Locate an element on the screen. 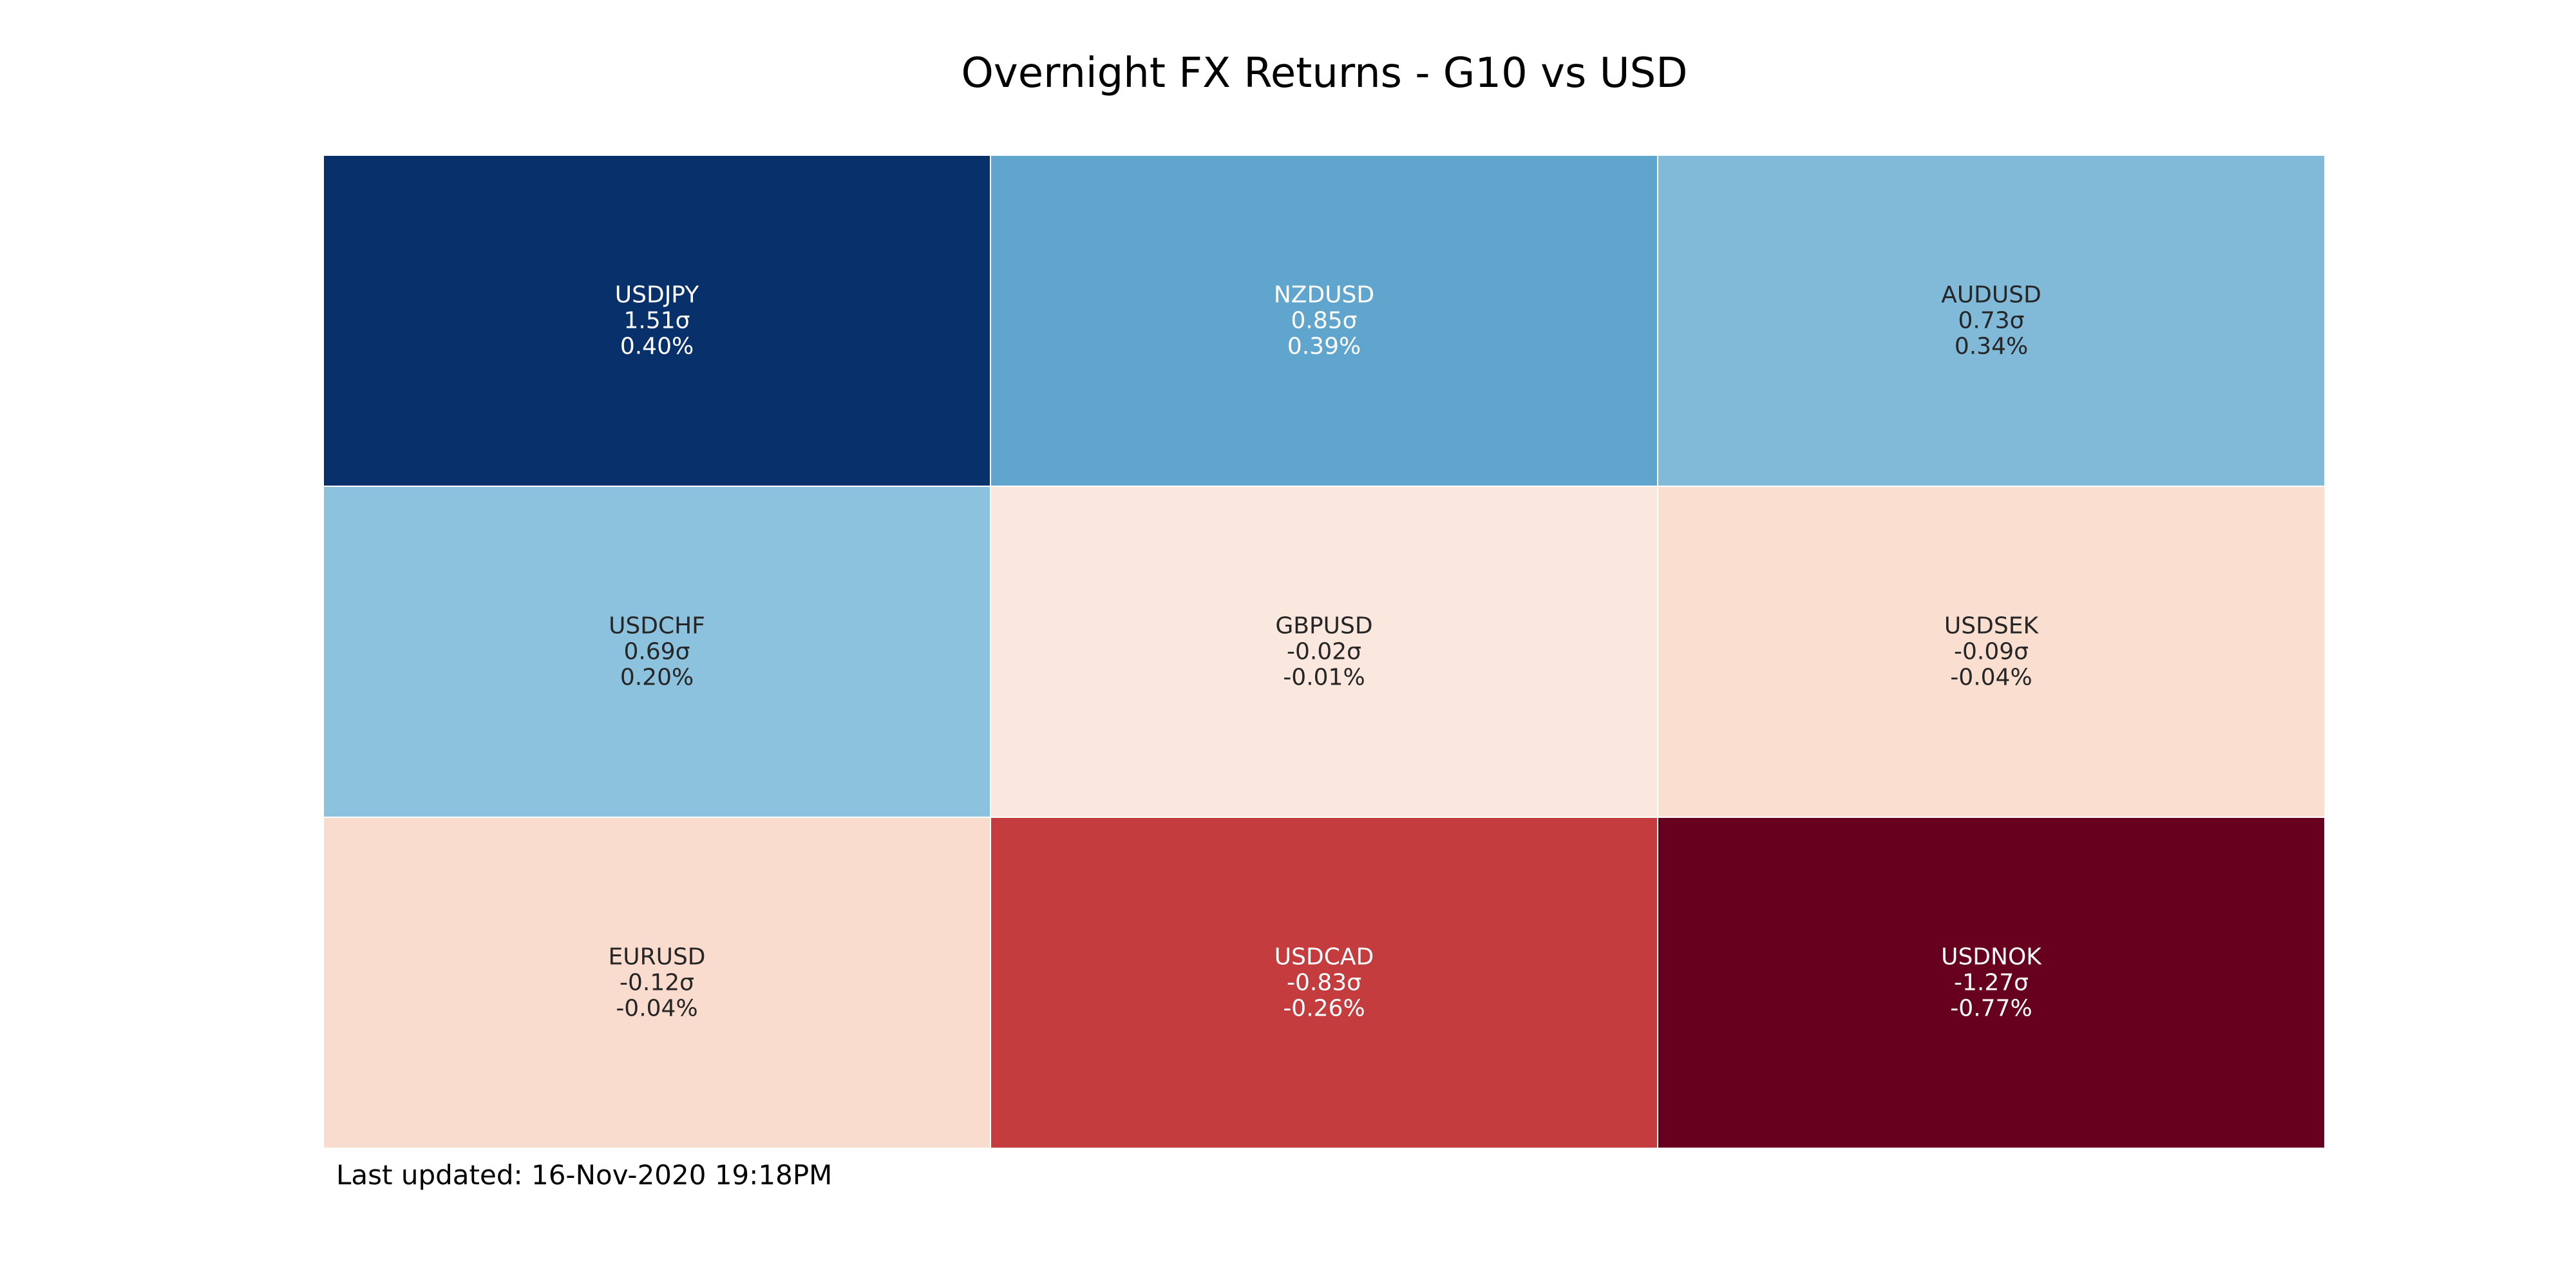  heatmap-cell-usdsek: USDSEK-0.09σ-0.04% is located at coordinates (1991, 652).